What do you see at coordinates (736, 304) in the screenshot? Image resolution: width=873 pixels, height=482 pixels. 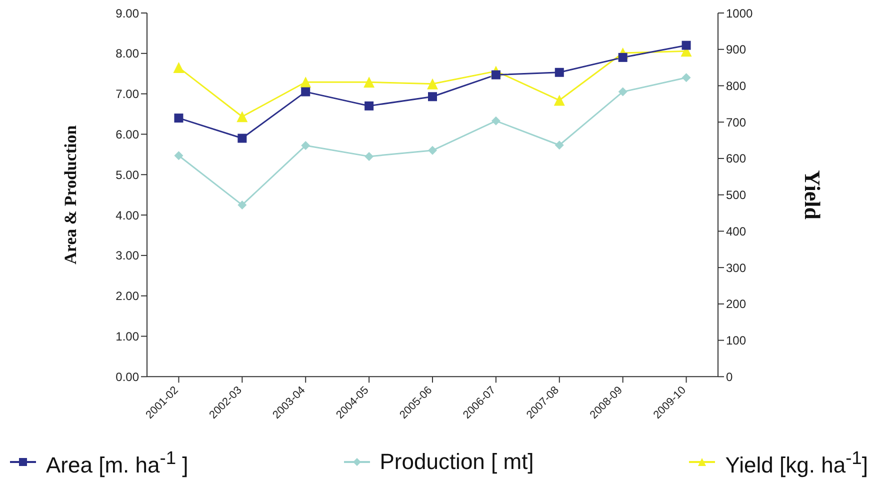 I see `y2-tick-label: 200` at bounding box center [736, 304].